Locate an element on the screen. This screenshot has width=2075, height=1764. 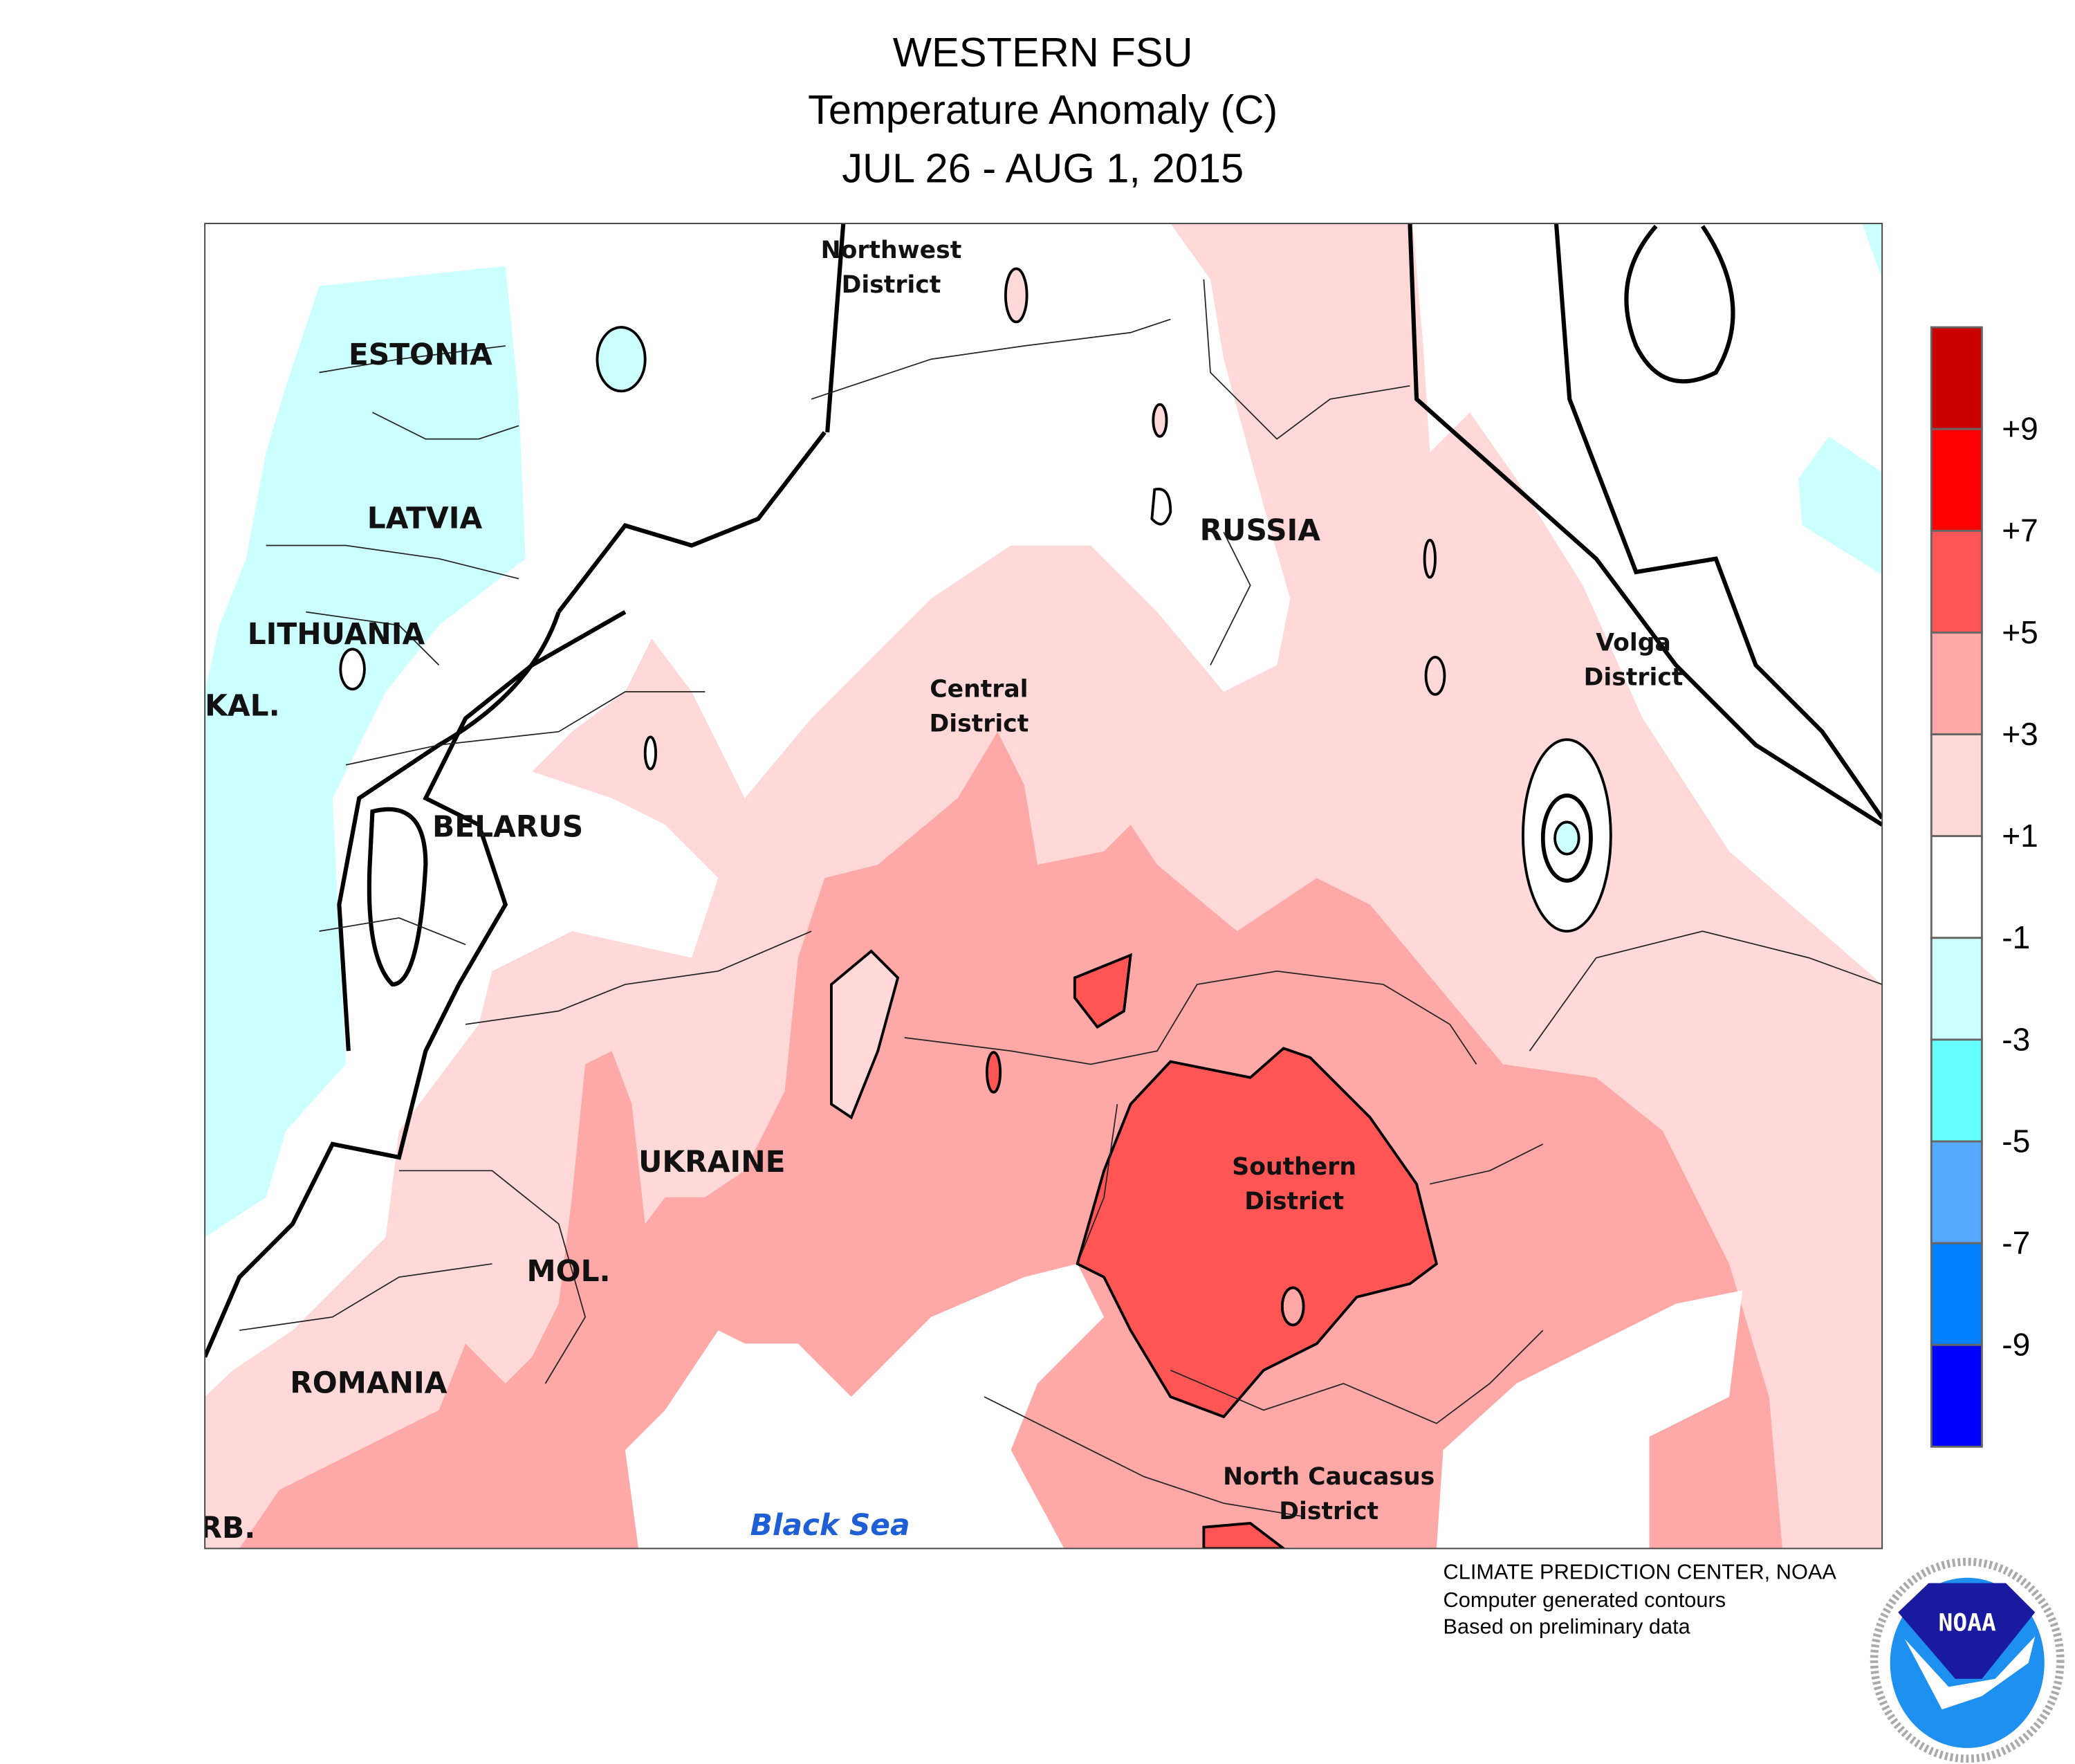
label-lithuania: LITHUANIA is located at coordinates (336, 634).